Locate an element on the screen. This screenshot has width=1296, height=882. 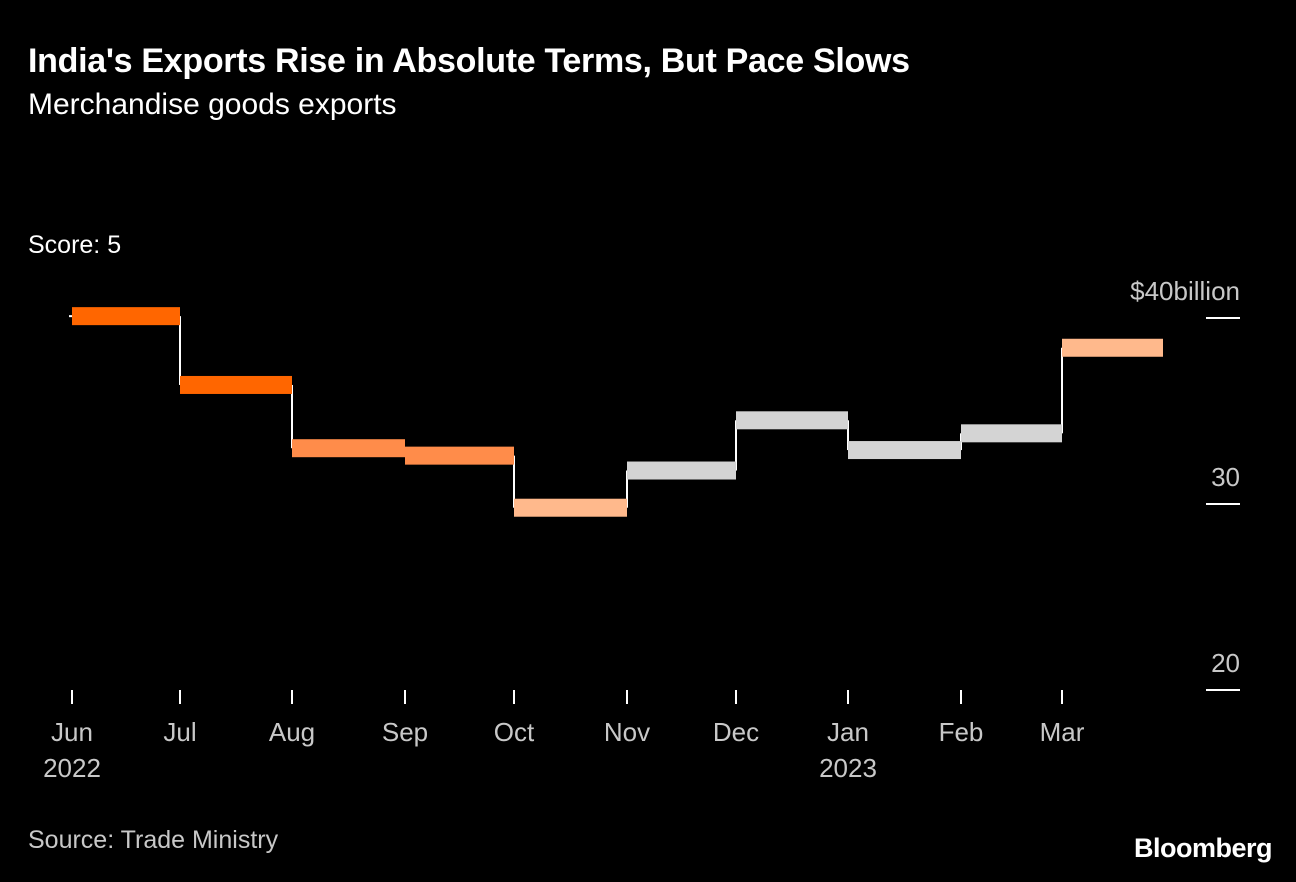
y-tick-label-40: $40billion is located at coordinates (1185, 291).